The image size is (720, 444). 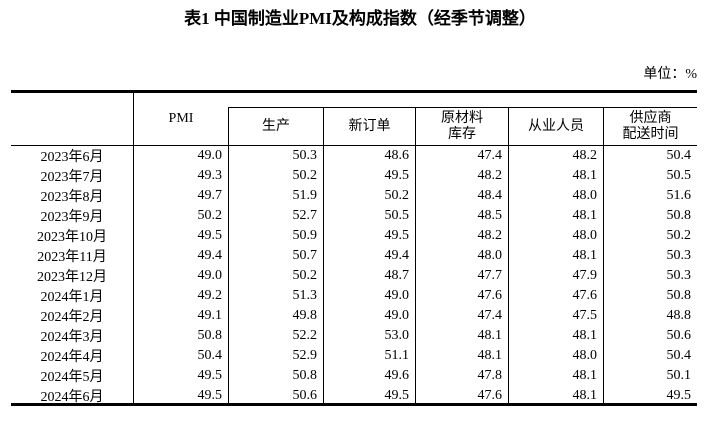 What do you see at coordinates (369, 276) in the screenshot?
I see `value-cell-new-orders: 48.7` at bounding box center [369, 276].